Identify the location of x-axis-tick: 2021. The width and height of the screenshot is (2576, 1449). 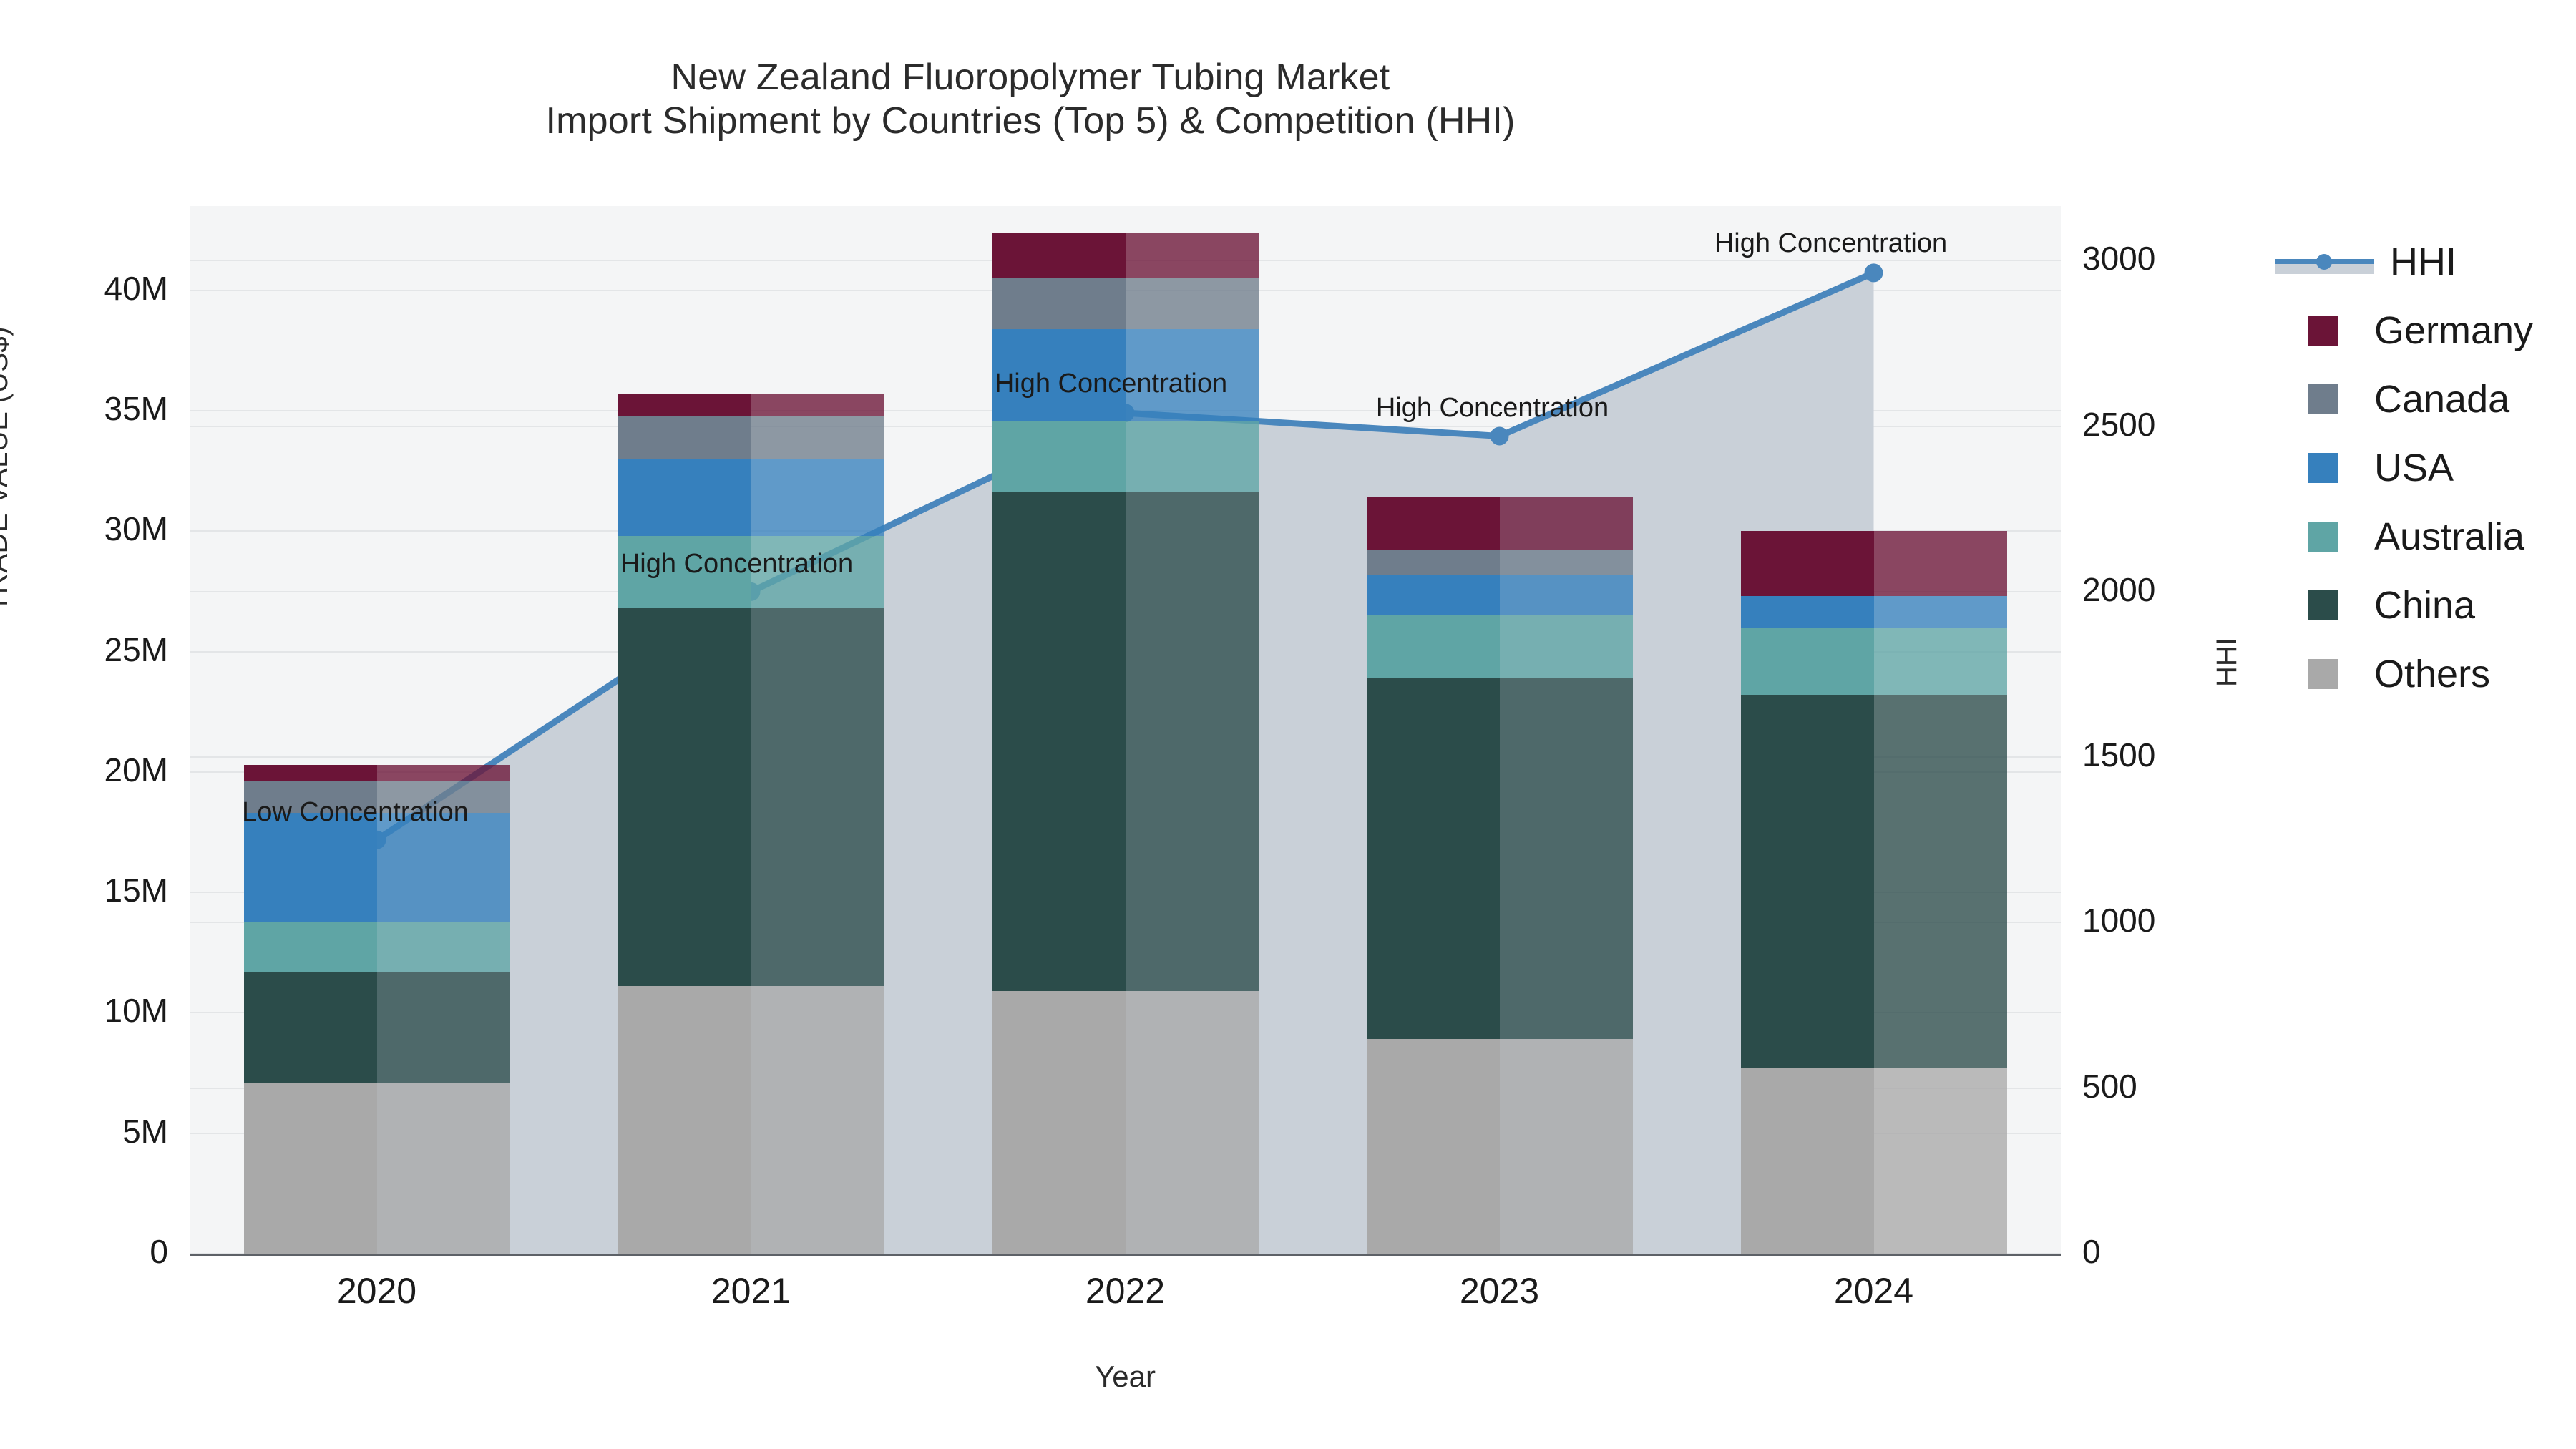
(751, 1291).